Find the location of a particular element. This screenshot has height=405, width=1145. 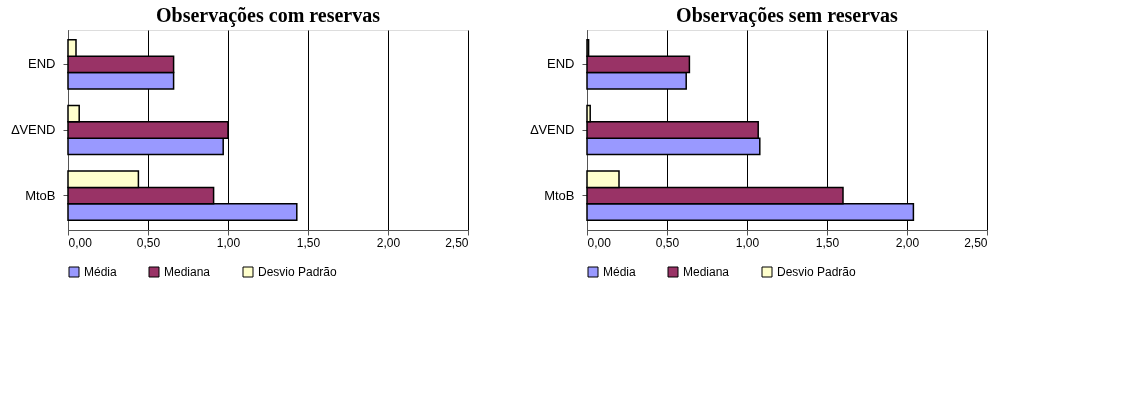

chart-title: Observações sem reservas is located at coordinates (787, 15).